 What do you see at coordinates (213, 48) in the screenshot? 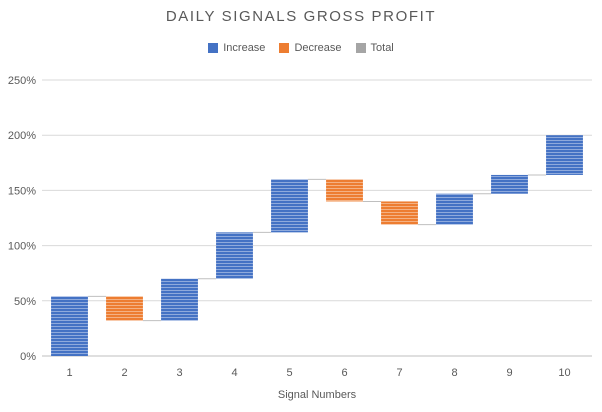
I see `legend-swatch-increase` at bounding box center [213, 48].